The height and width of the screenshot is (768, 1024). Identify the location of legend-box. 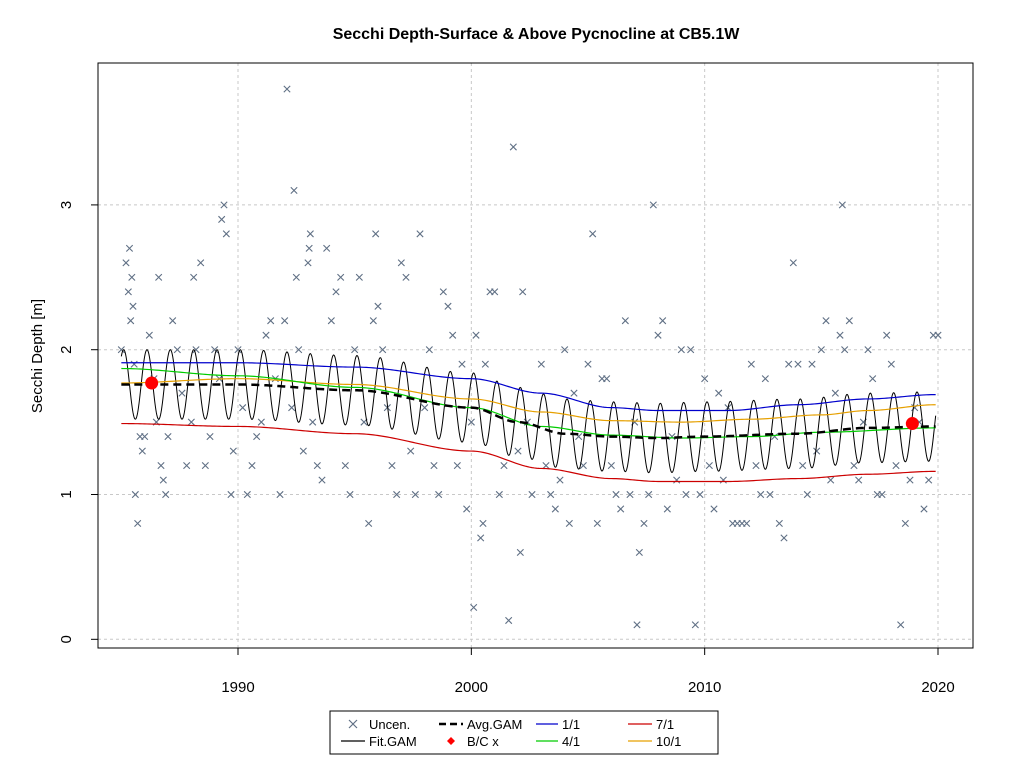
(524, 732).